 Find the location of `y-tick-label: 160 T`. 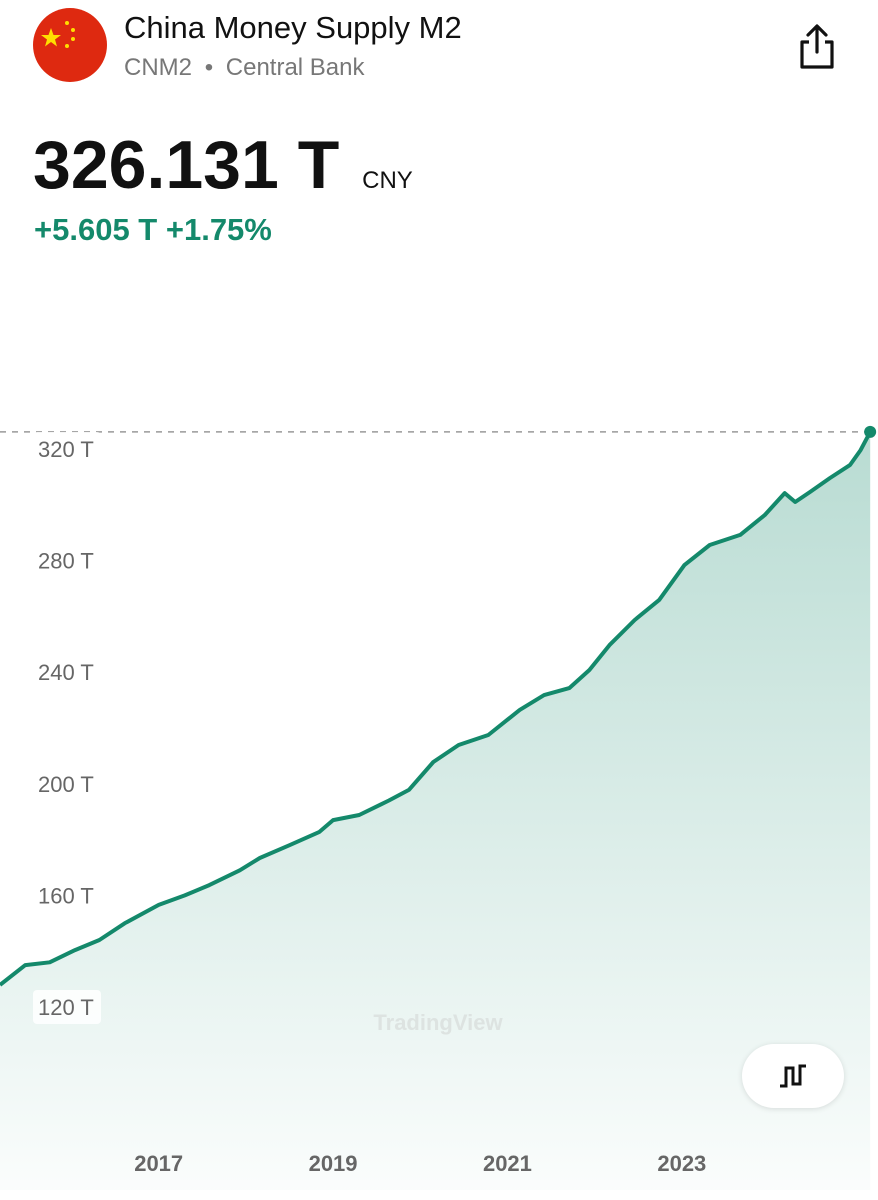

y-tick-label: 160 T is located at coordinates (66, 895).